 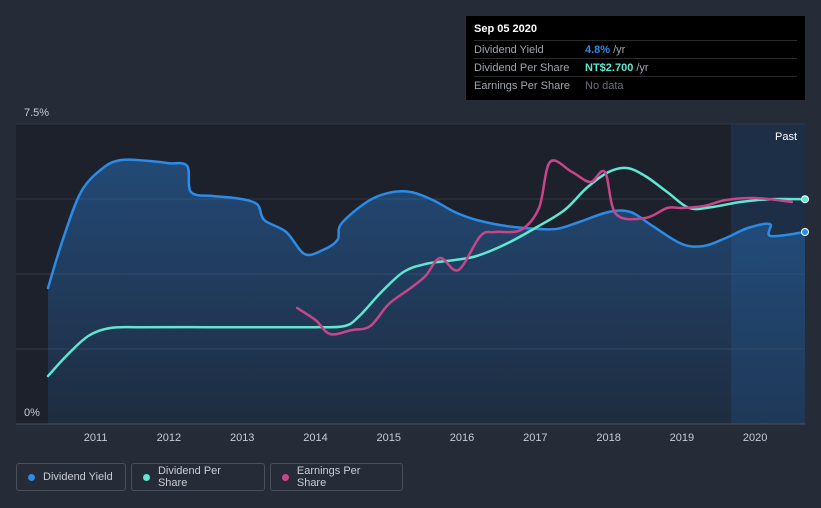 What do you see at coordinates (786, 137) in the screenshot?
I see `past-label: Past` at bounding box center [786, 137].